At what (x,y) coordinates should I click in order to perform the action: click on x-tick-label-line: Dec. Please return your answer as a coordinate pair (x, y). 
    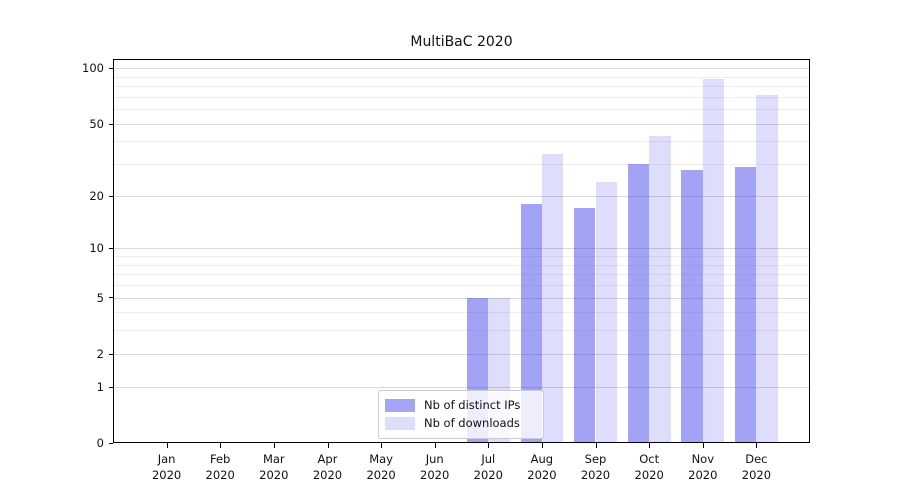
    Looking at the image, I should click on (756, 459).